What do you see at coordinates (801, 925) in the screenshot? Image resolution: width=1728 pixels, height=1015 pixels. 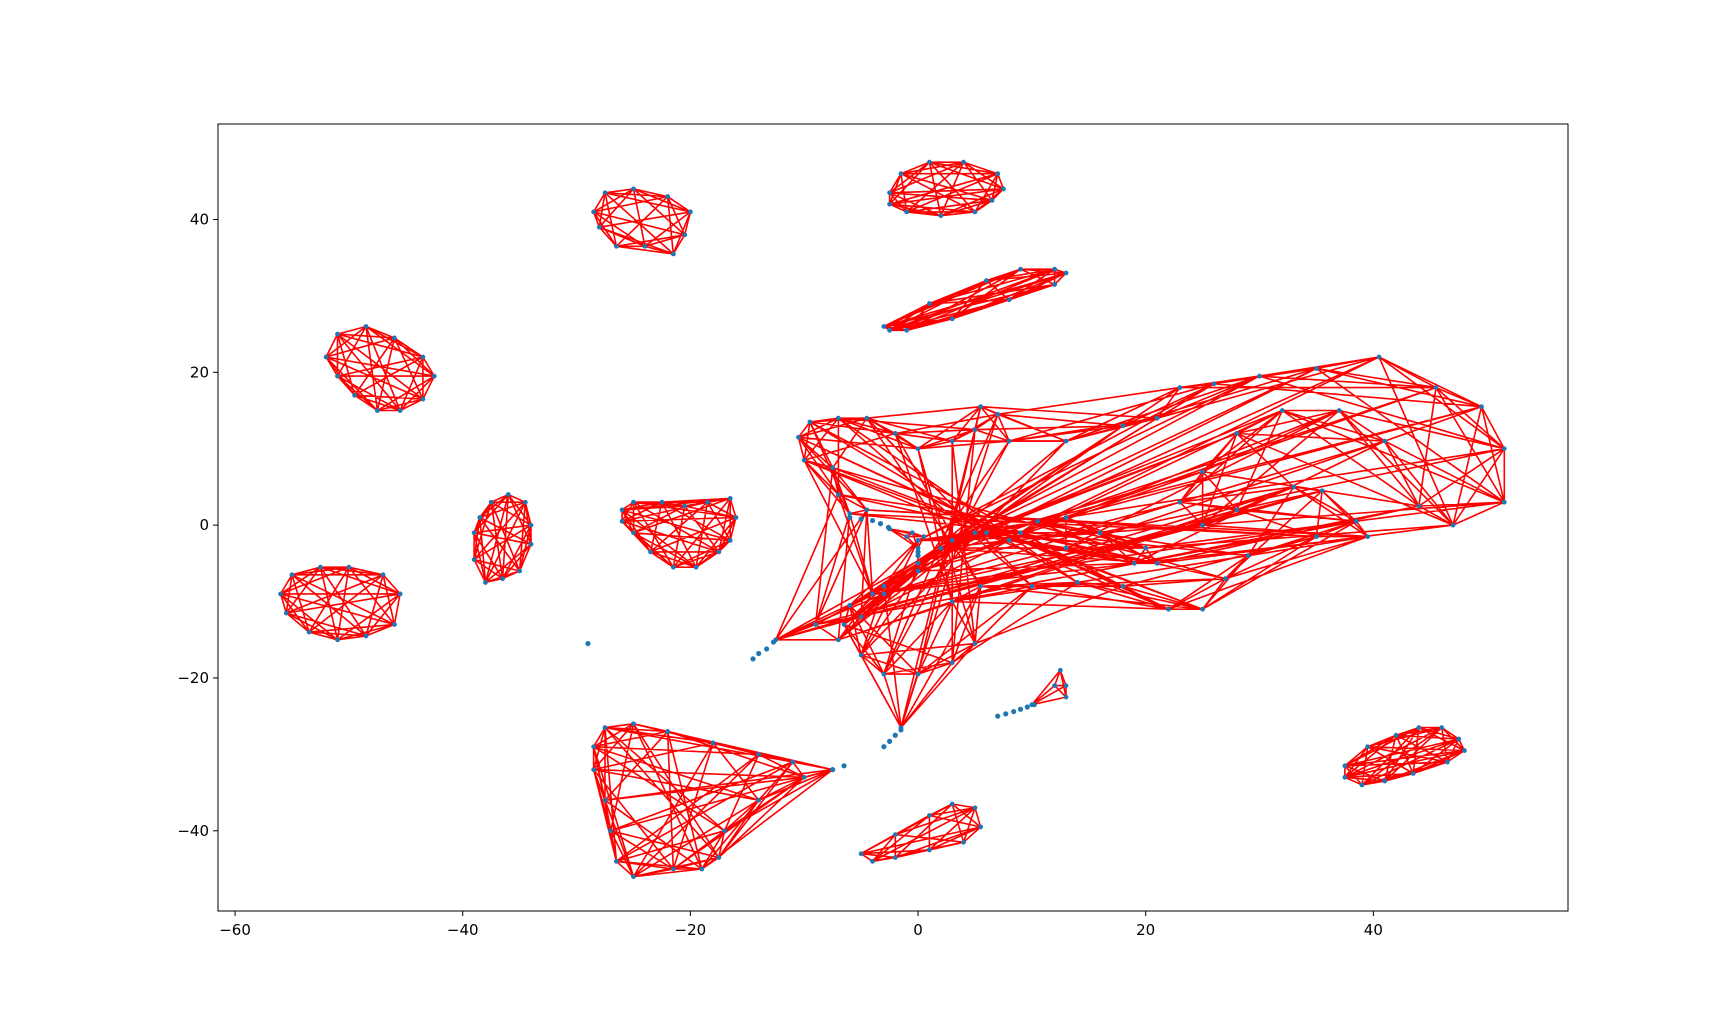 I see `x-axis: −60 −40 −20 0 20 40` at bounding box center [801, 925].